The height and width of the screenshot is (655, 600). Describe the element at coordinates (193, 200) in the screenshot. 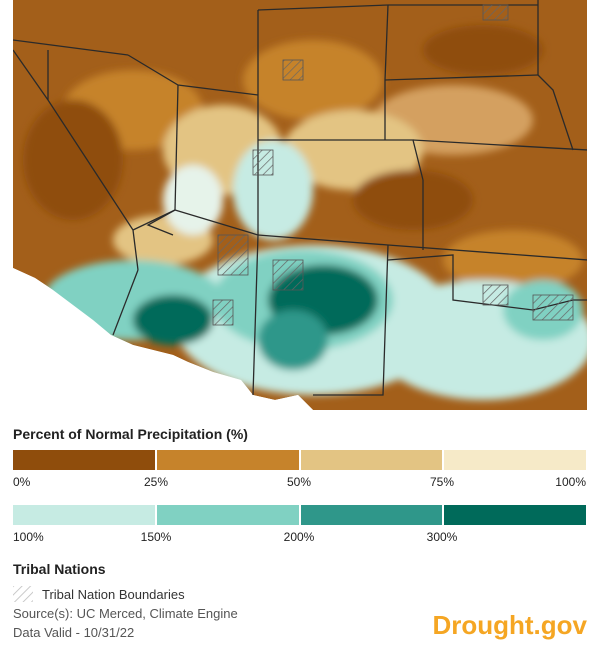

I see `wet-pale-ut` at that location.